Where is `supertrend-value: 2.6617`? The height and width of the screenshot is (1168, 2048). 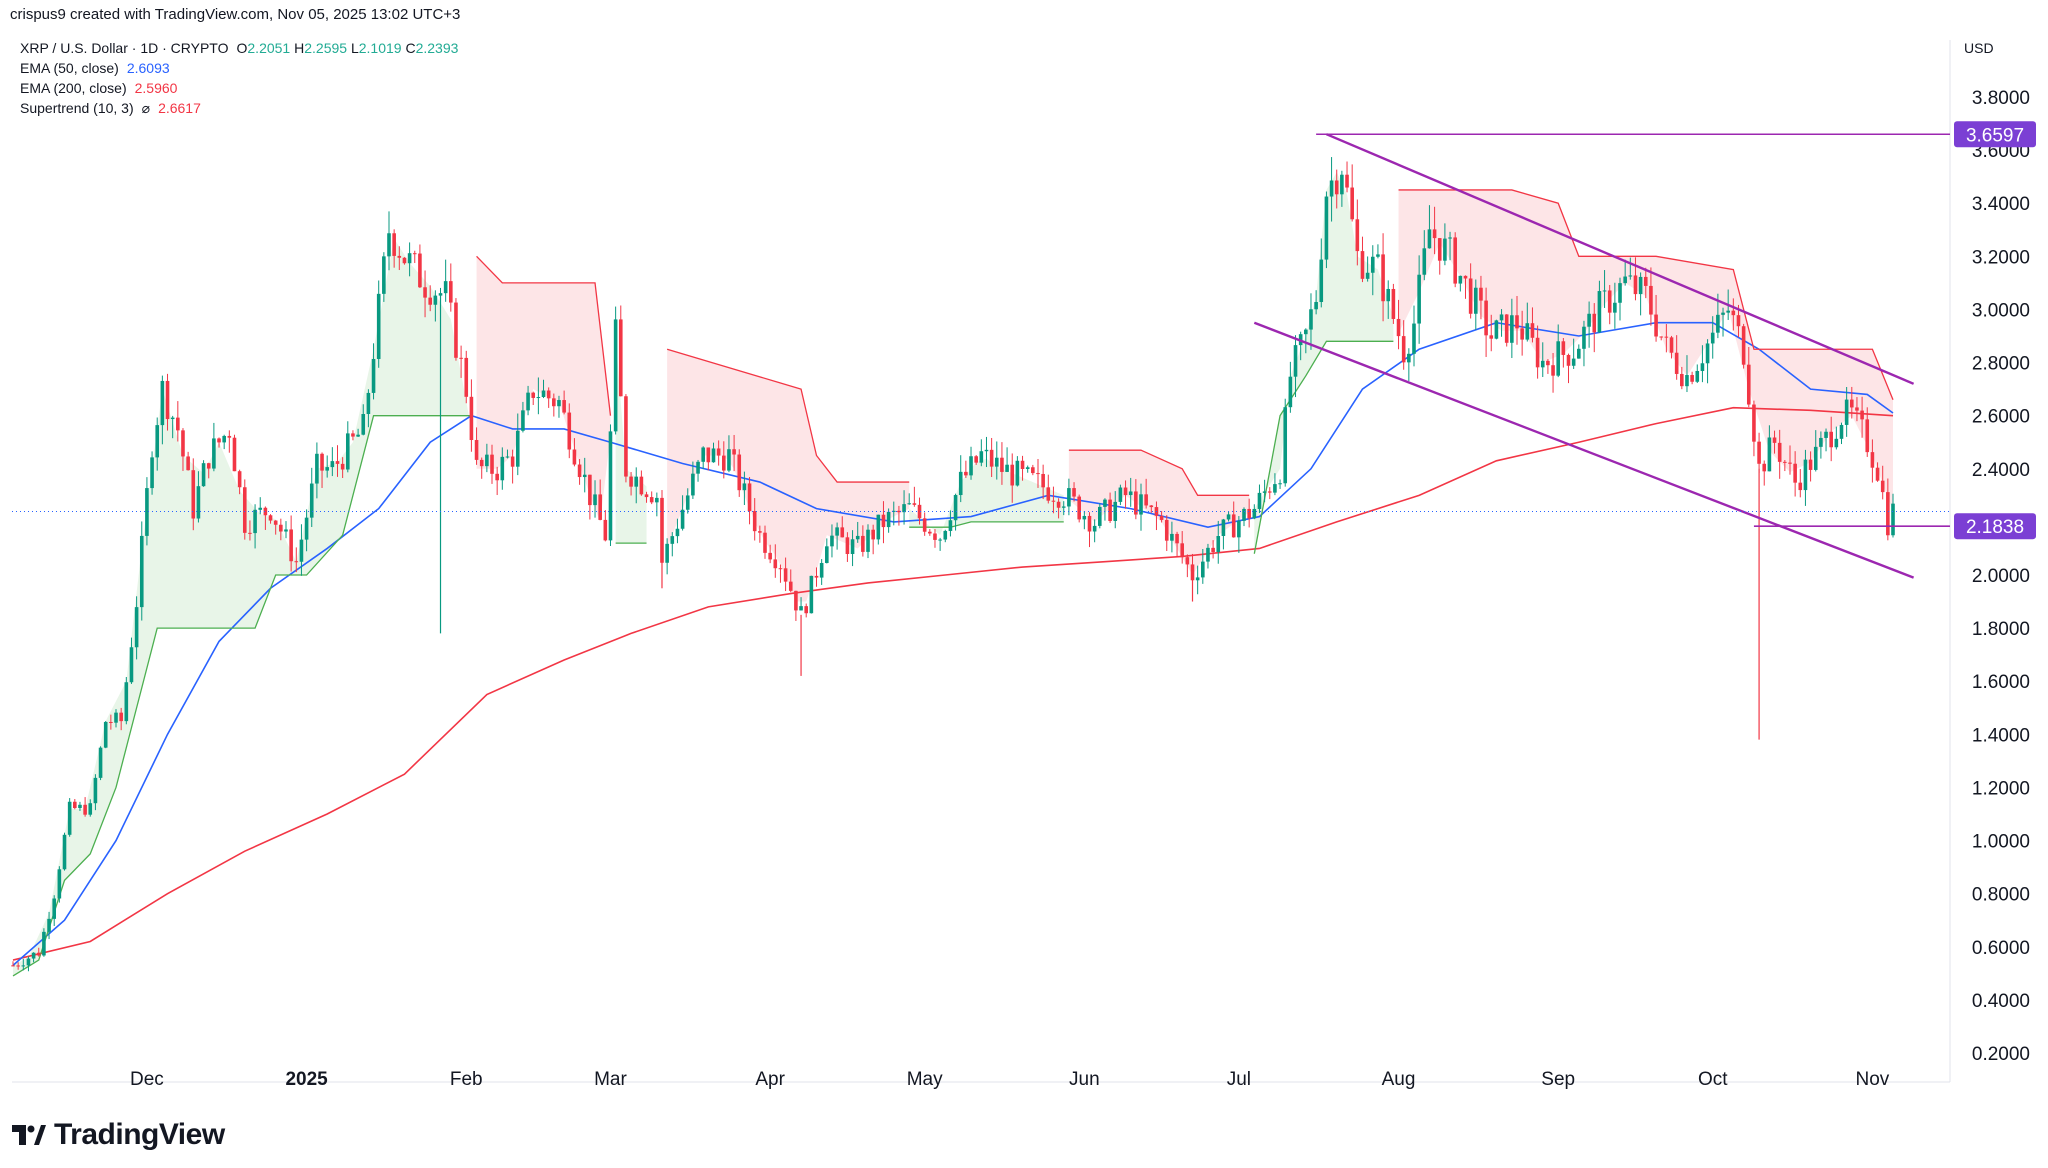
supertrend-value: 2.6617 is located at coordinates (179, 108).